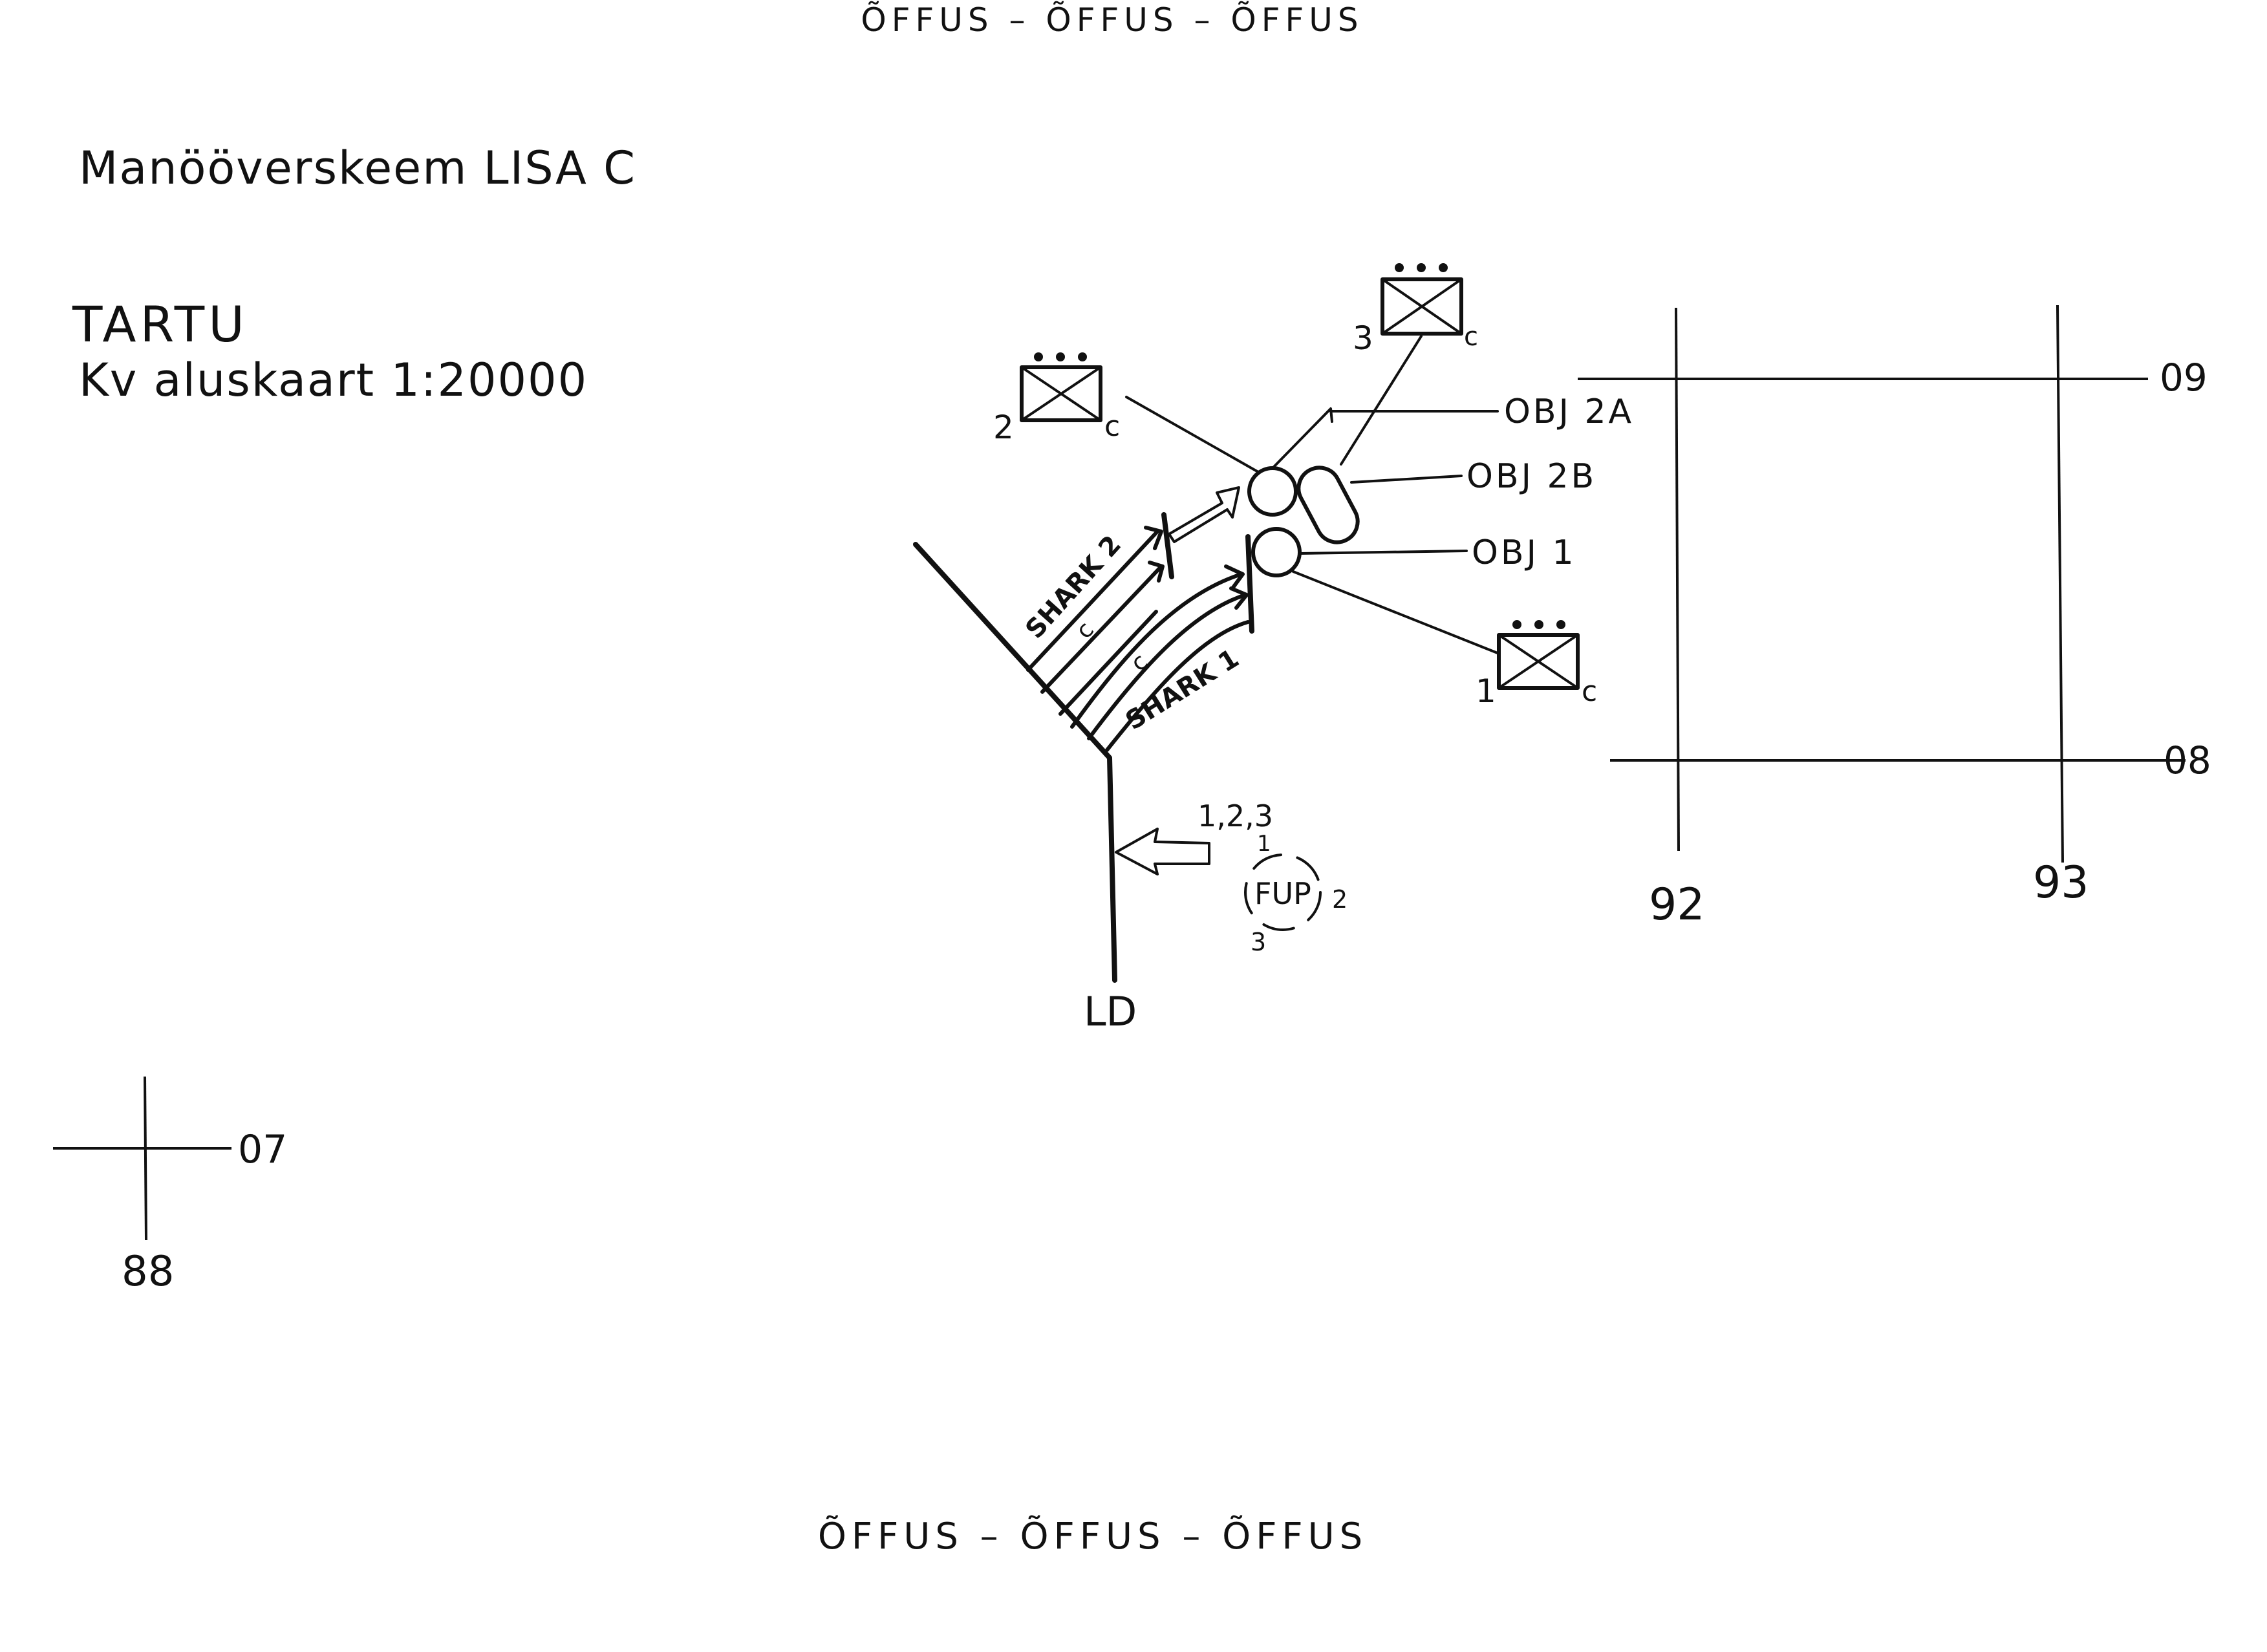  Describe the element at coordinates (1204, 514) in the screenshot. I see `attack-arrow-icon` at that location.